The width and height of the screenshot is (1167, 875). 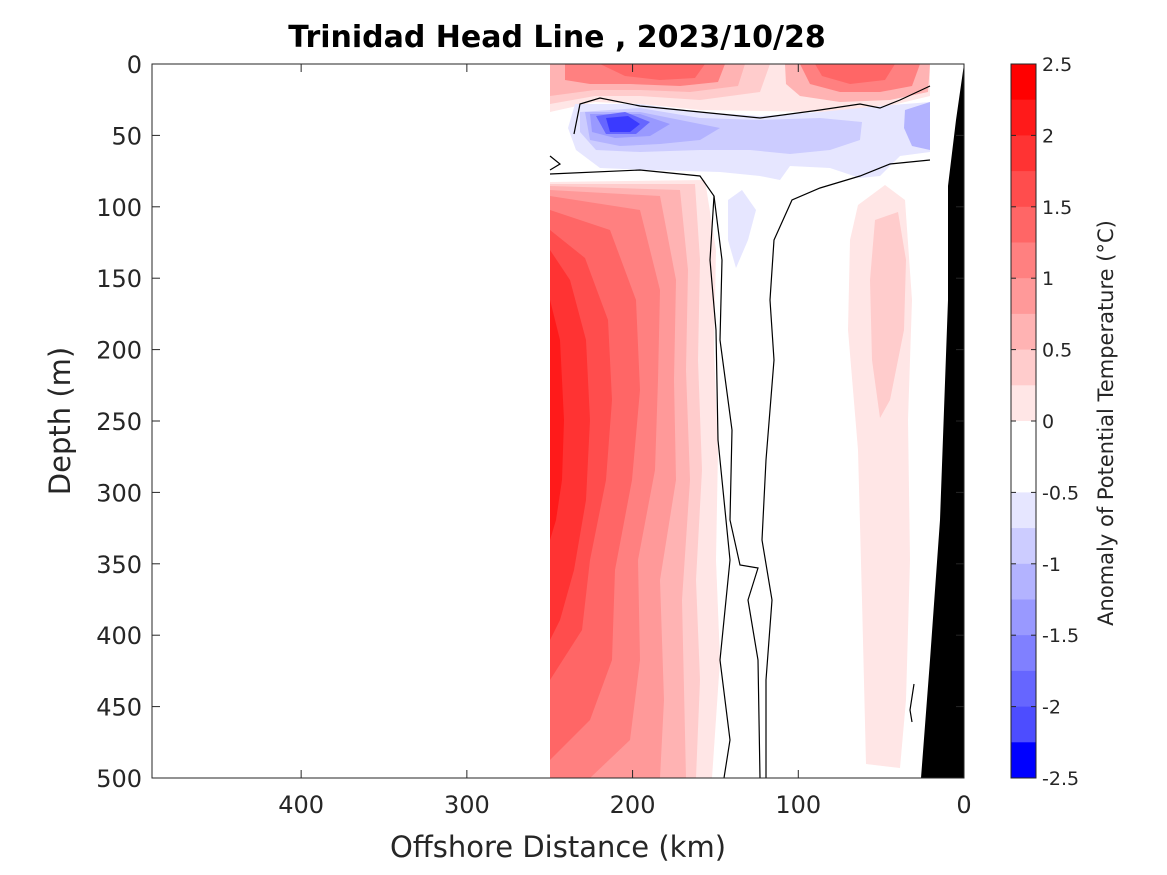 What do you see at coordinates (134, 65) in the screenshot?
I see `y-tick-label: 0` at bounding box center [134, 65].